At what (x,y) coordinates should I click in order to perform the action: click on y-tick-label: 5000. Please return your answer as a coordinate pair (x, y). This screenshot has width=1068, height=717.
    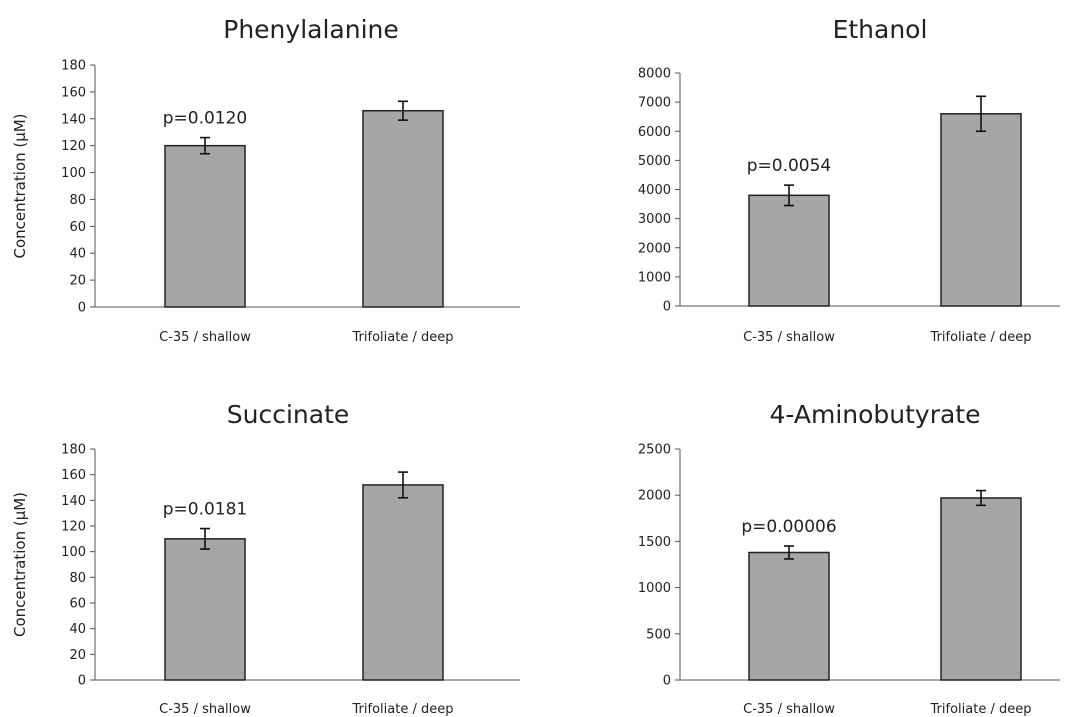
    Looking at the image, I should click on (654, 161).